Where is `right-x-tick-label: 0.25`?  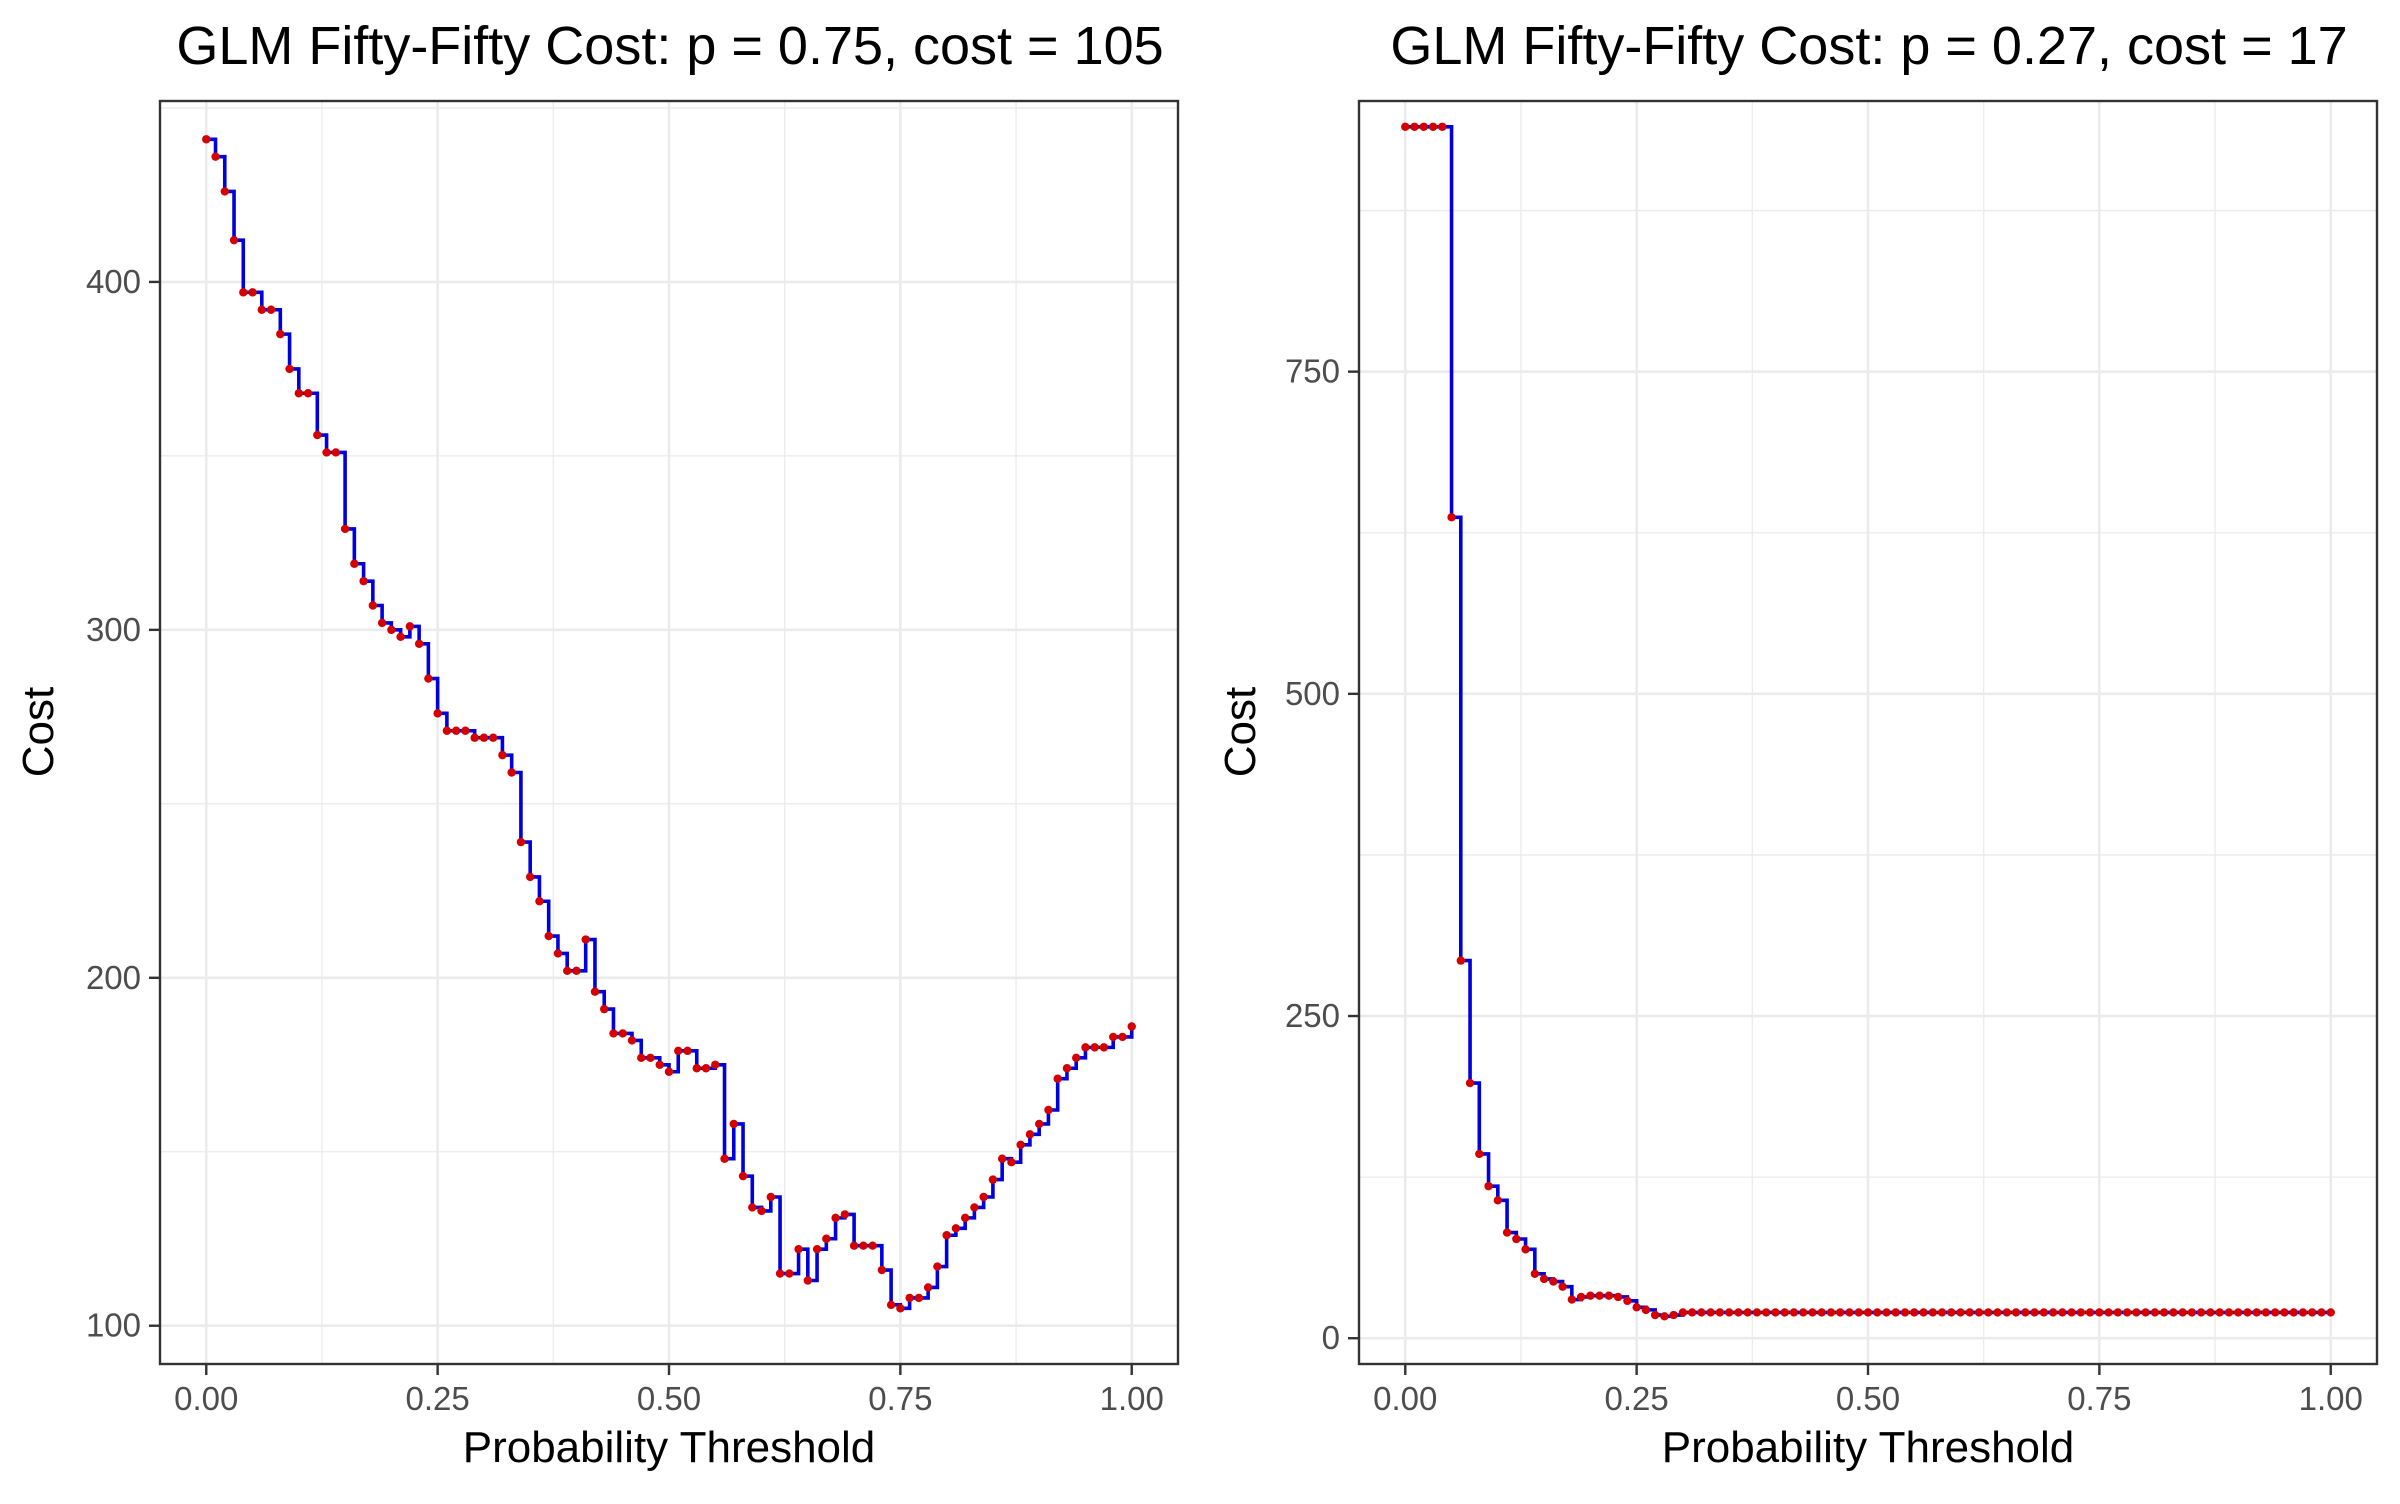
right-x-tick-label: 0.25 is located at coordinates (1637, 1398).